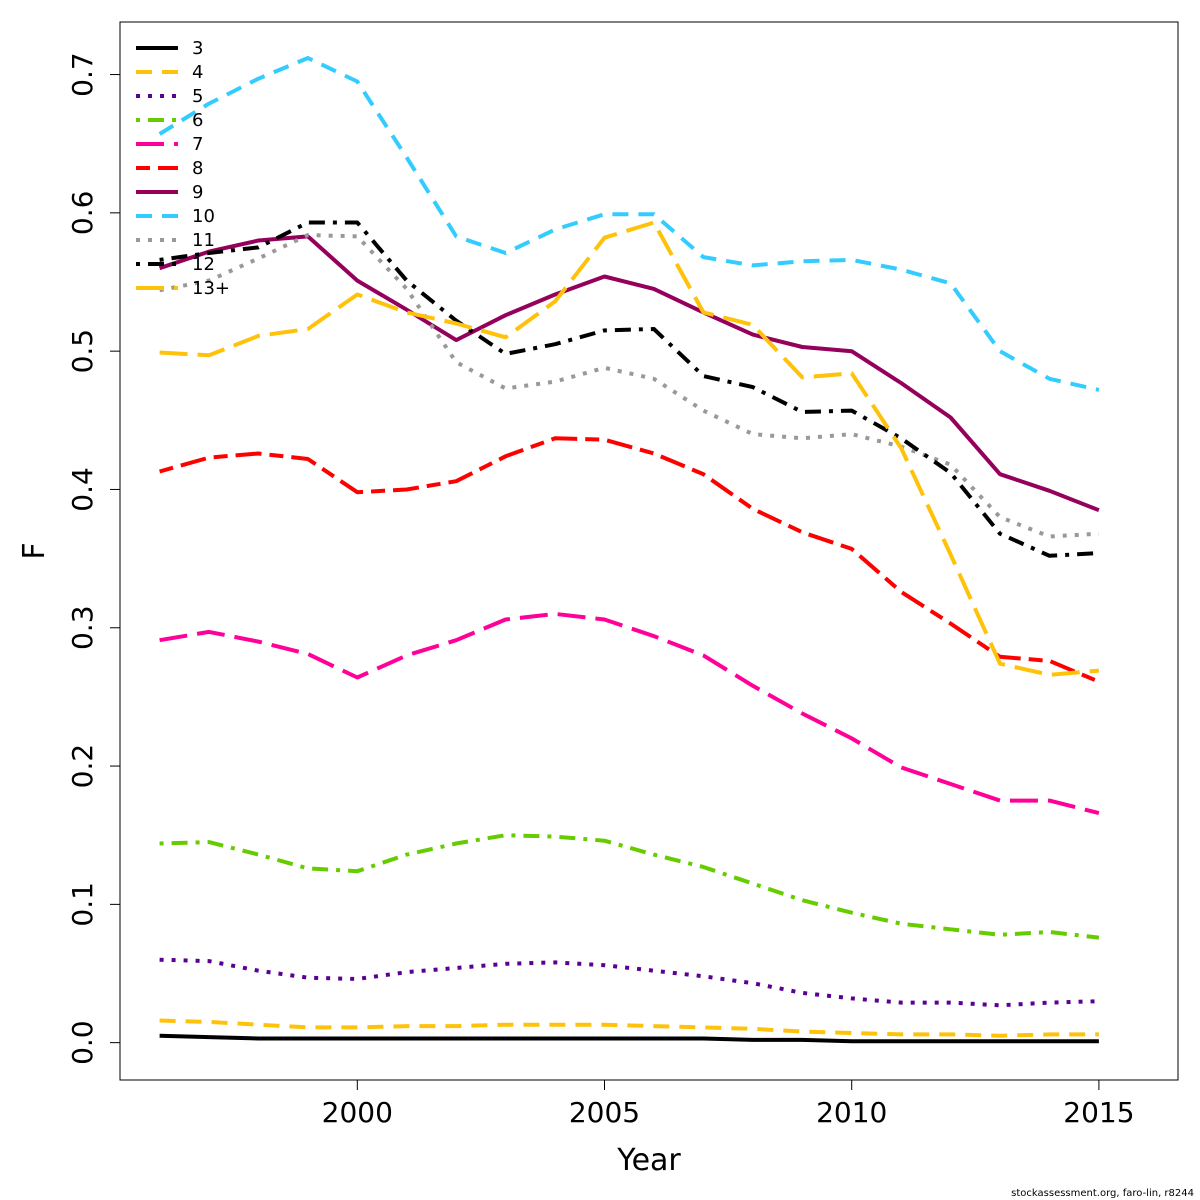 Image resolution: width=1200 pixels, height=1200 pixels. Describe the element at coordinates (1098, 1112) in the screenshot. I see `x-tick-label: 2015` at that location.